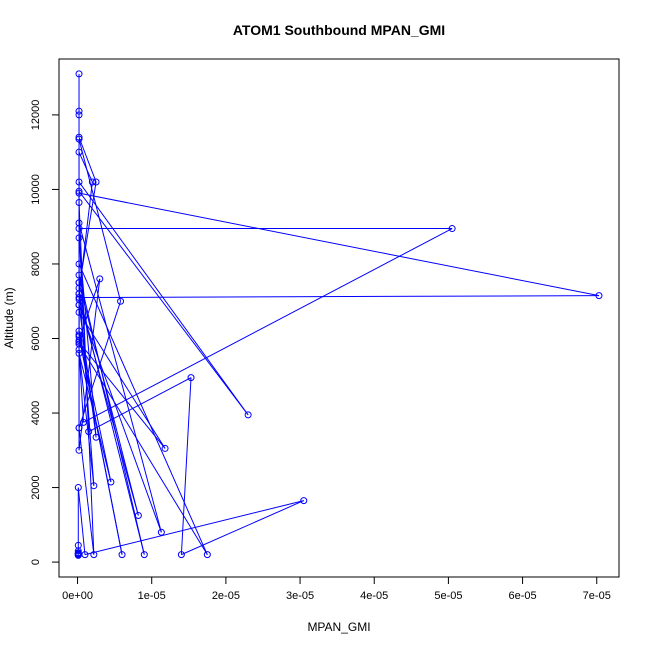 The width and height of the screenshot is (650, 650). What do you see at coordinates (36, 413) in the screenshot?
I see `y-tick-label: 4000` at bounding box center [36, 413].